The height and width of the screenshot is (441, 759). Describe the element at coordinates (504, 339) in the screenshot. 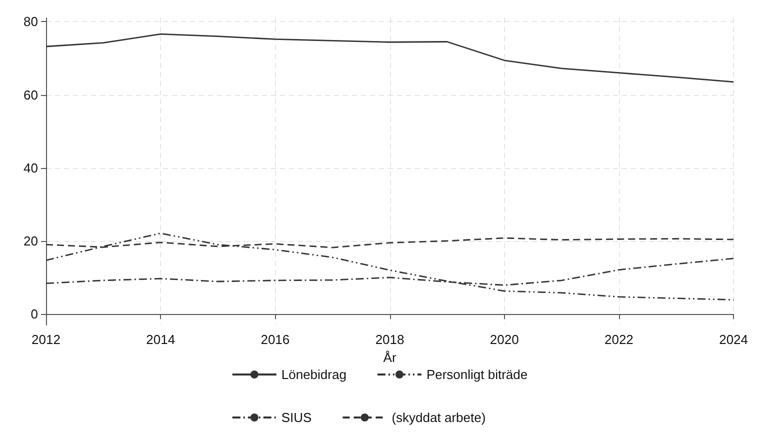

I see `x-tick-label: 2020` at that location.